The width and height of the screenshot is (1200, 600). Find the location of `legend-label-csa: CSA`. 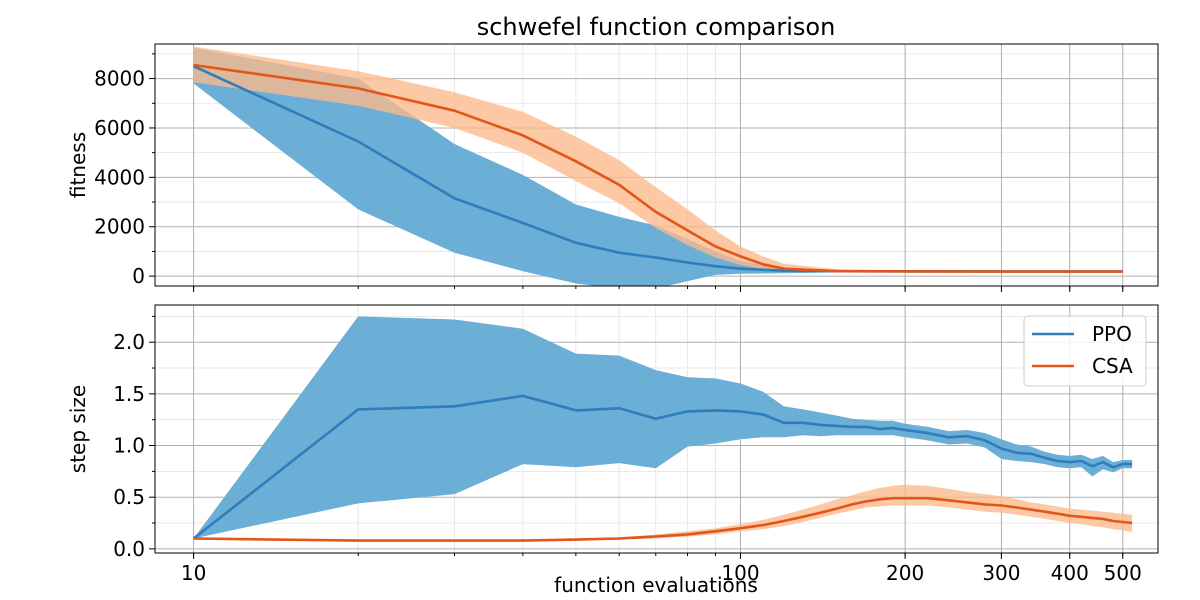

legend-label-csa: CSA is located at coordinates (1112, 366).